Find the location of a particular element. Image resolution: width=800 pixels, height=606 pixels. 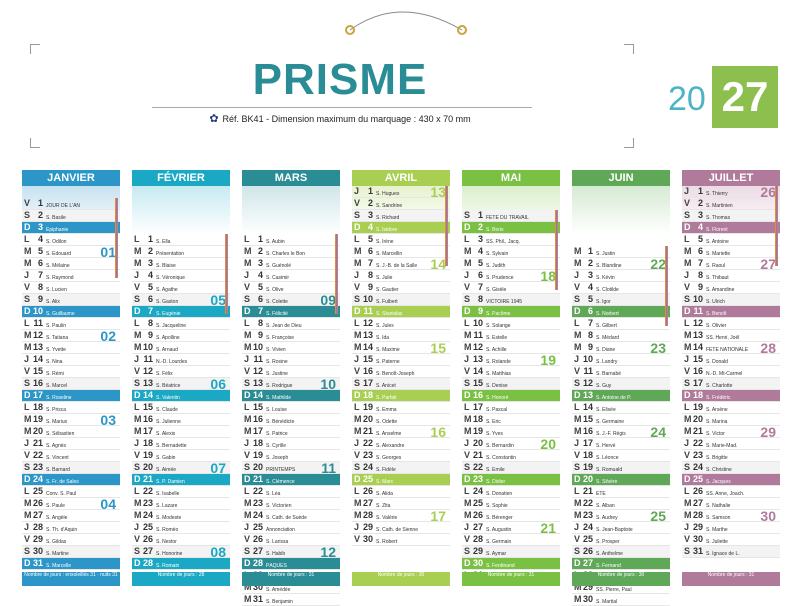

day-row: L 14 S. Elisée is located at coordinates (621, 408).